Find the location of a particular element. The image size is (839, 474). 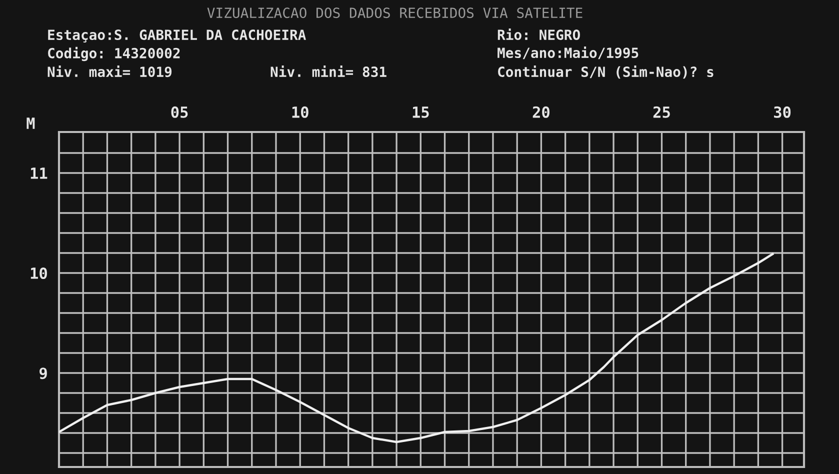

text: Niv. mini= 831 is located at coordinates (328, 72).